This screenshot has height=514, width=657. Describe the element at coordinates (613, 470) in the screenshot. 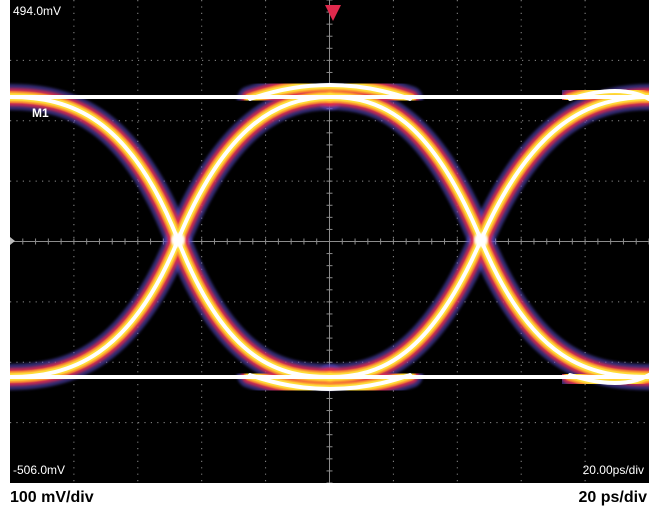

I see `timebase-label: 20.00ps/div` at that location.